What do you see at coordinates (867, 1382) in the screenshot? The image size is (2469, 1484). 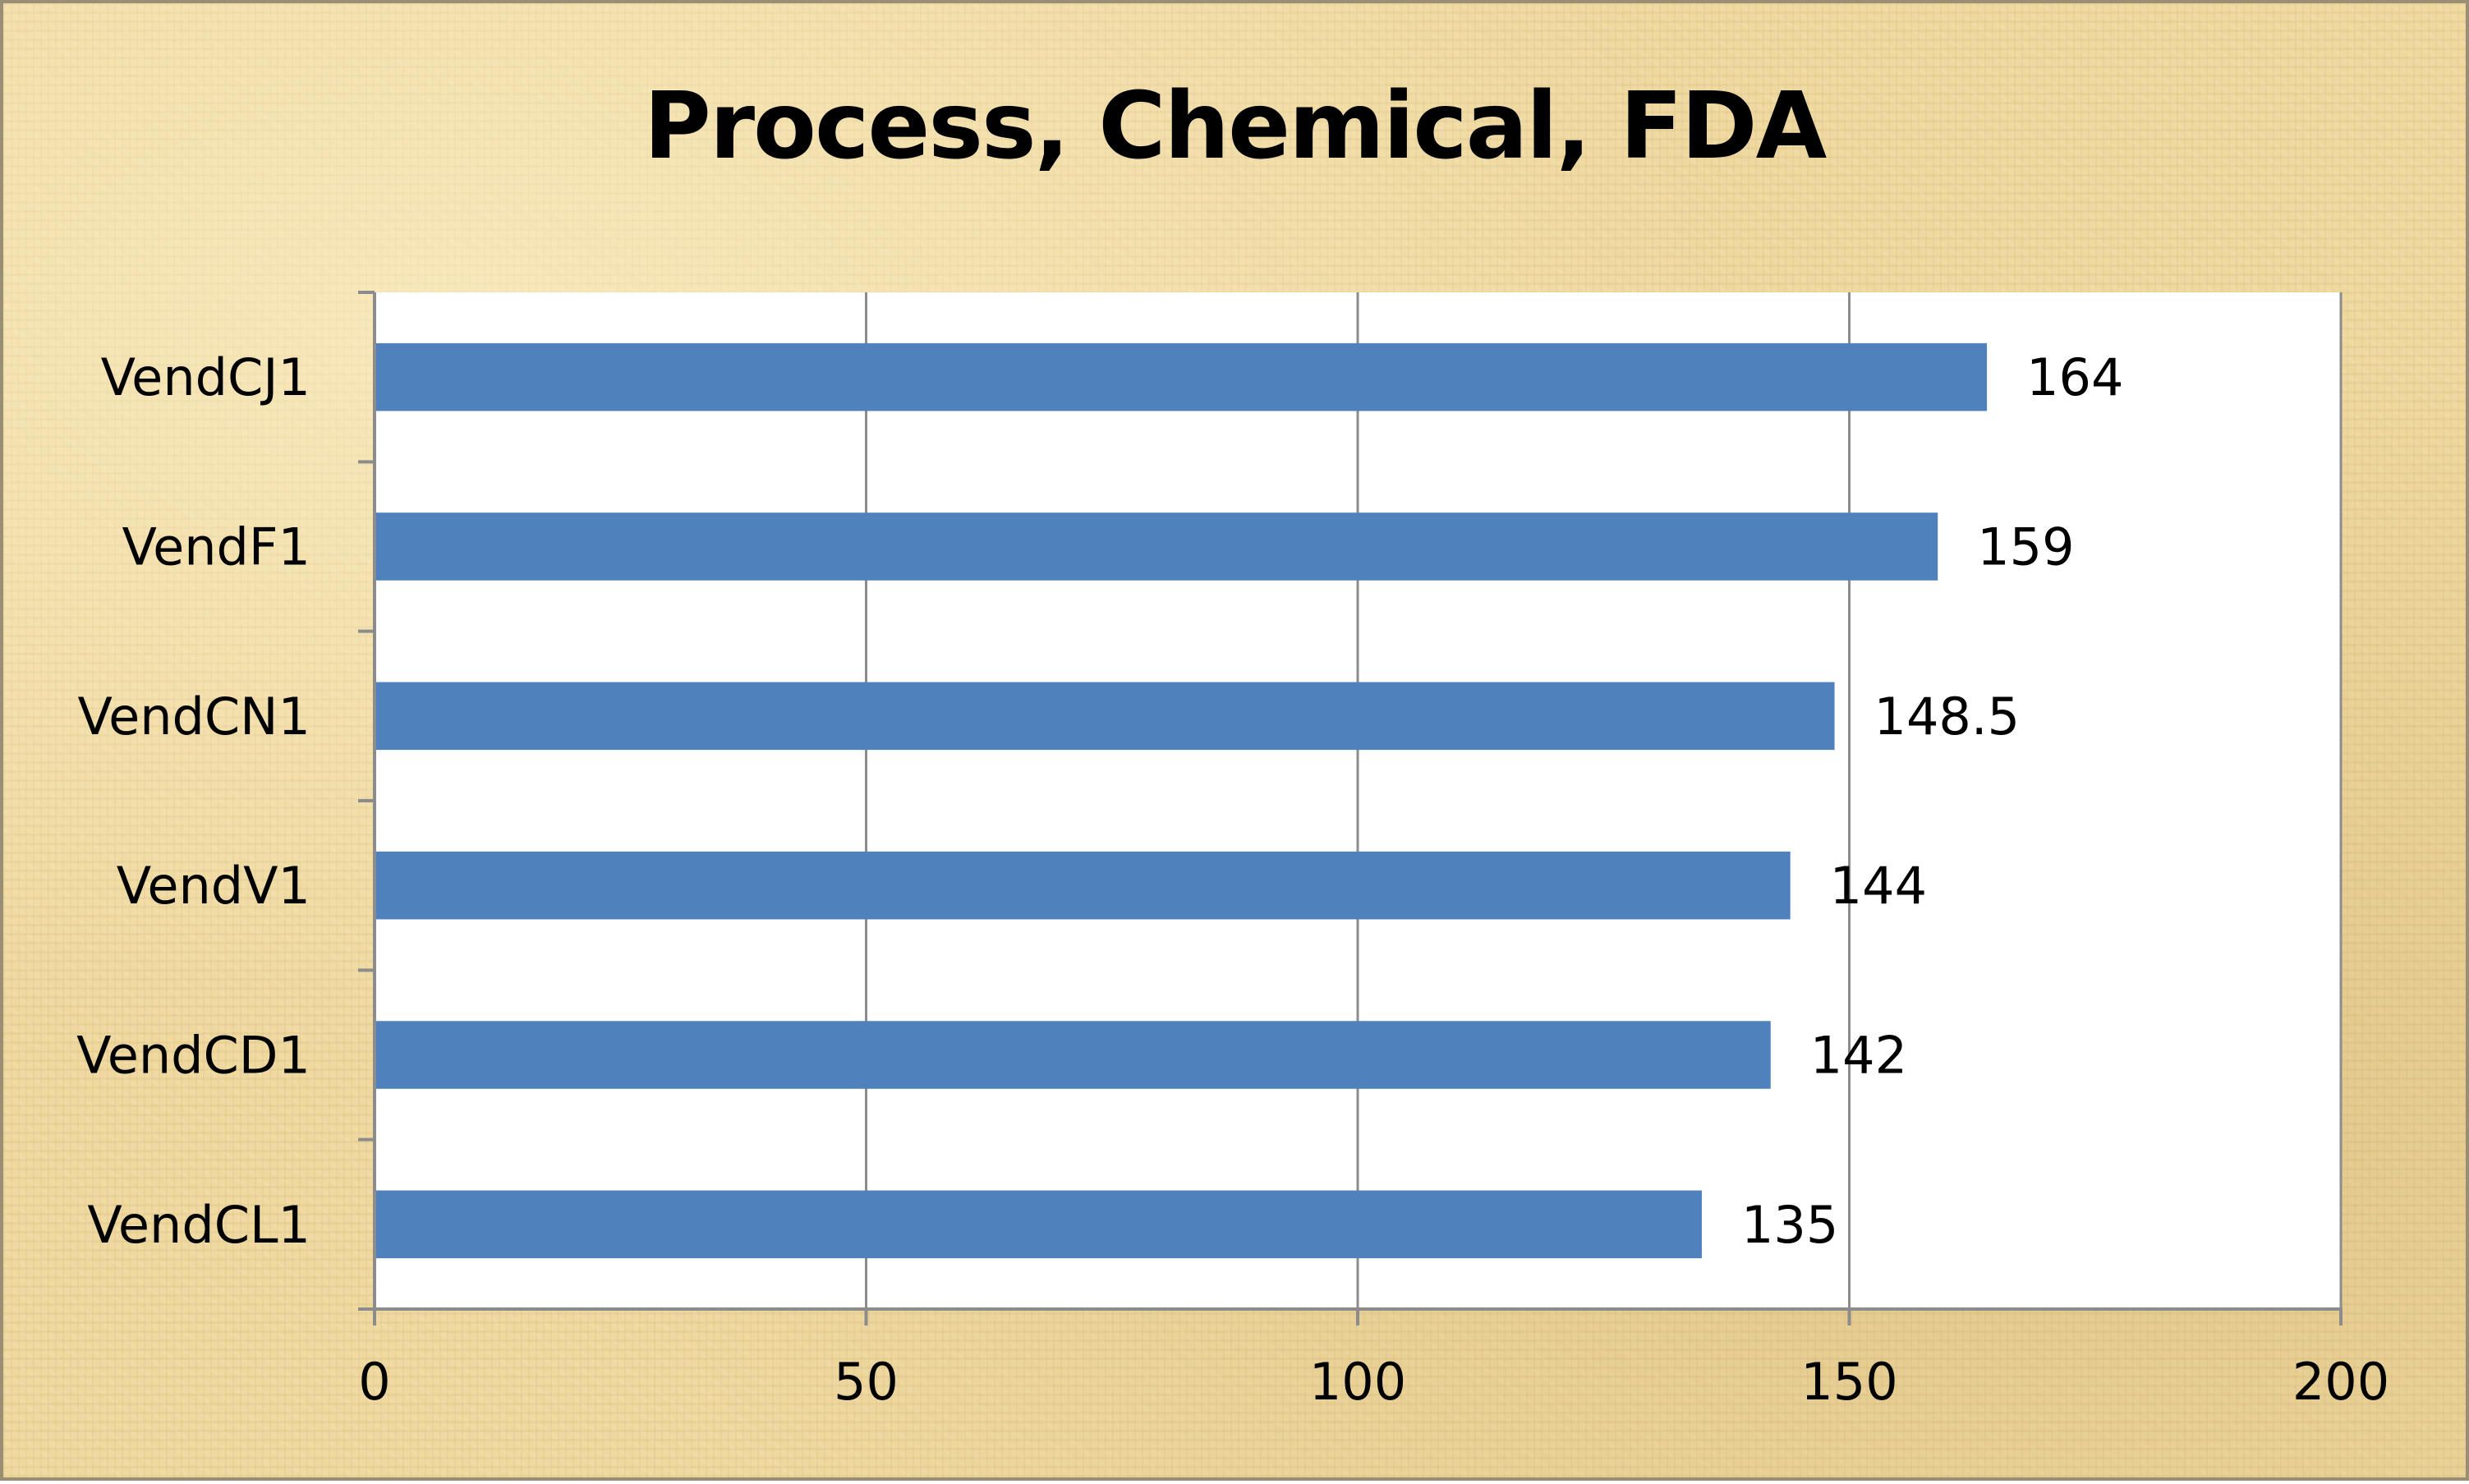 I see `x-tick-label-50: 50` at bounding box center [867, 1382].